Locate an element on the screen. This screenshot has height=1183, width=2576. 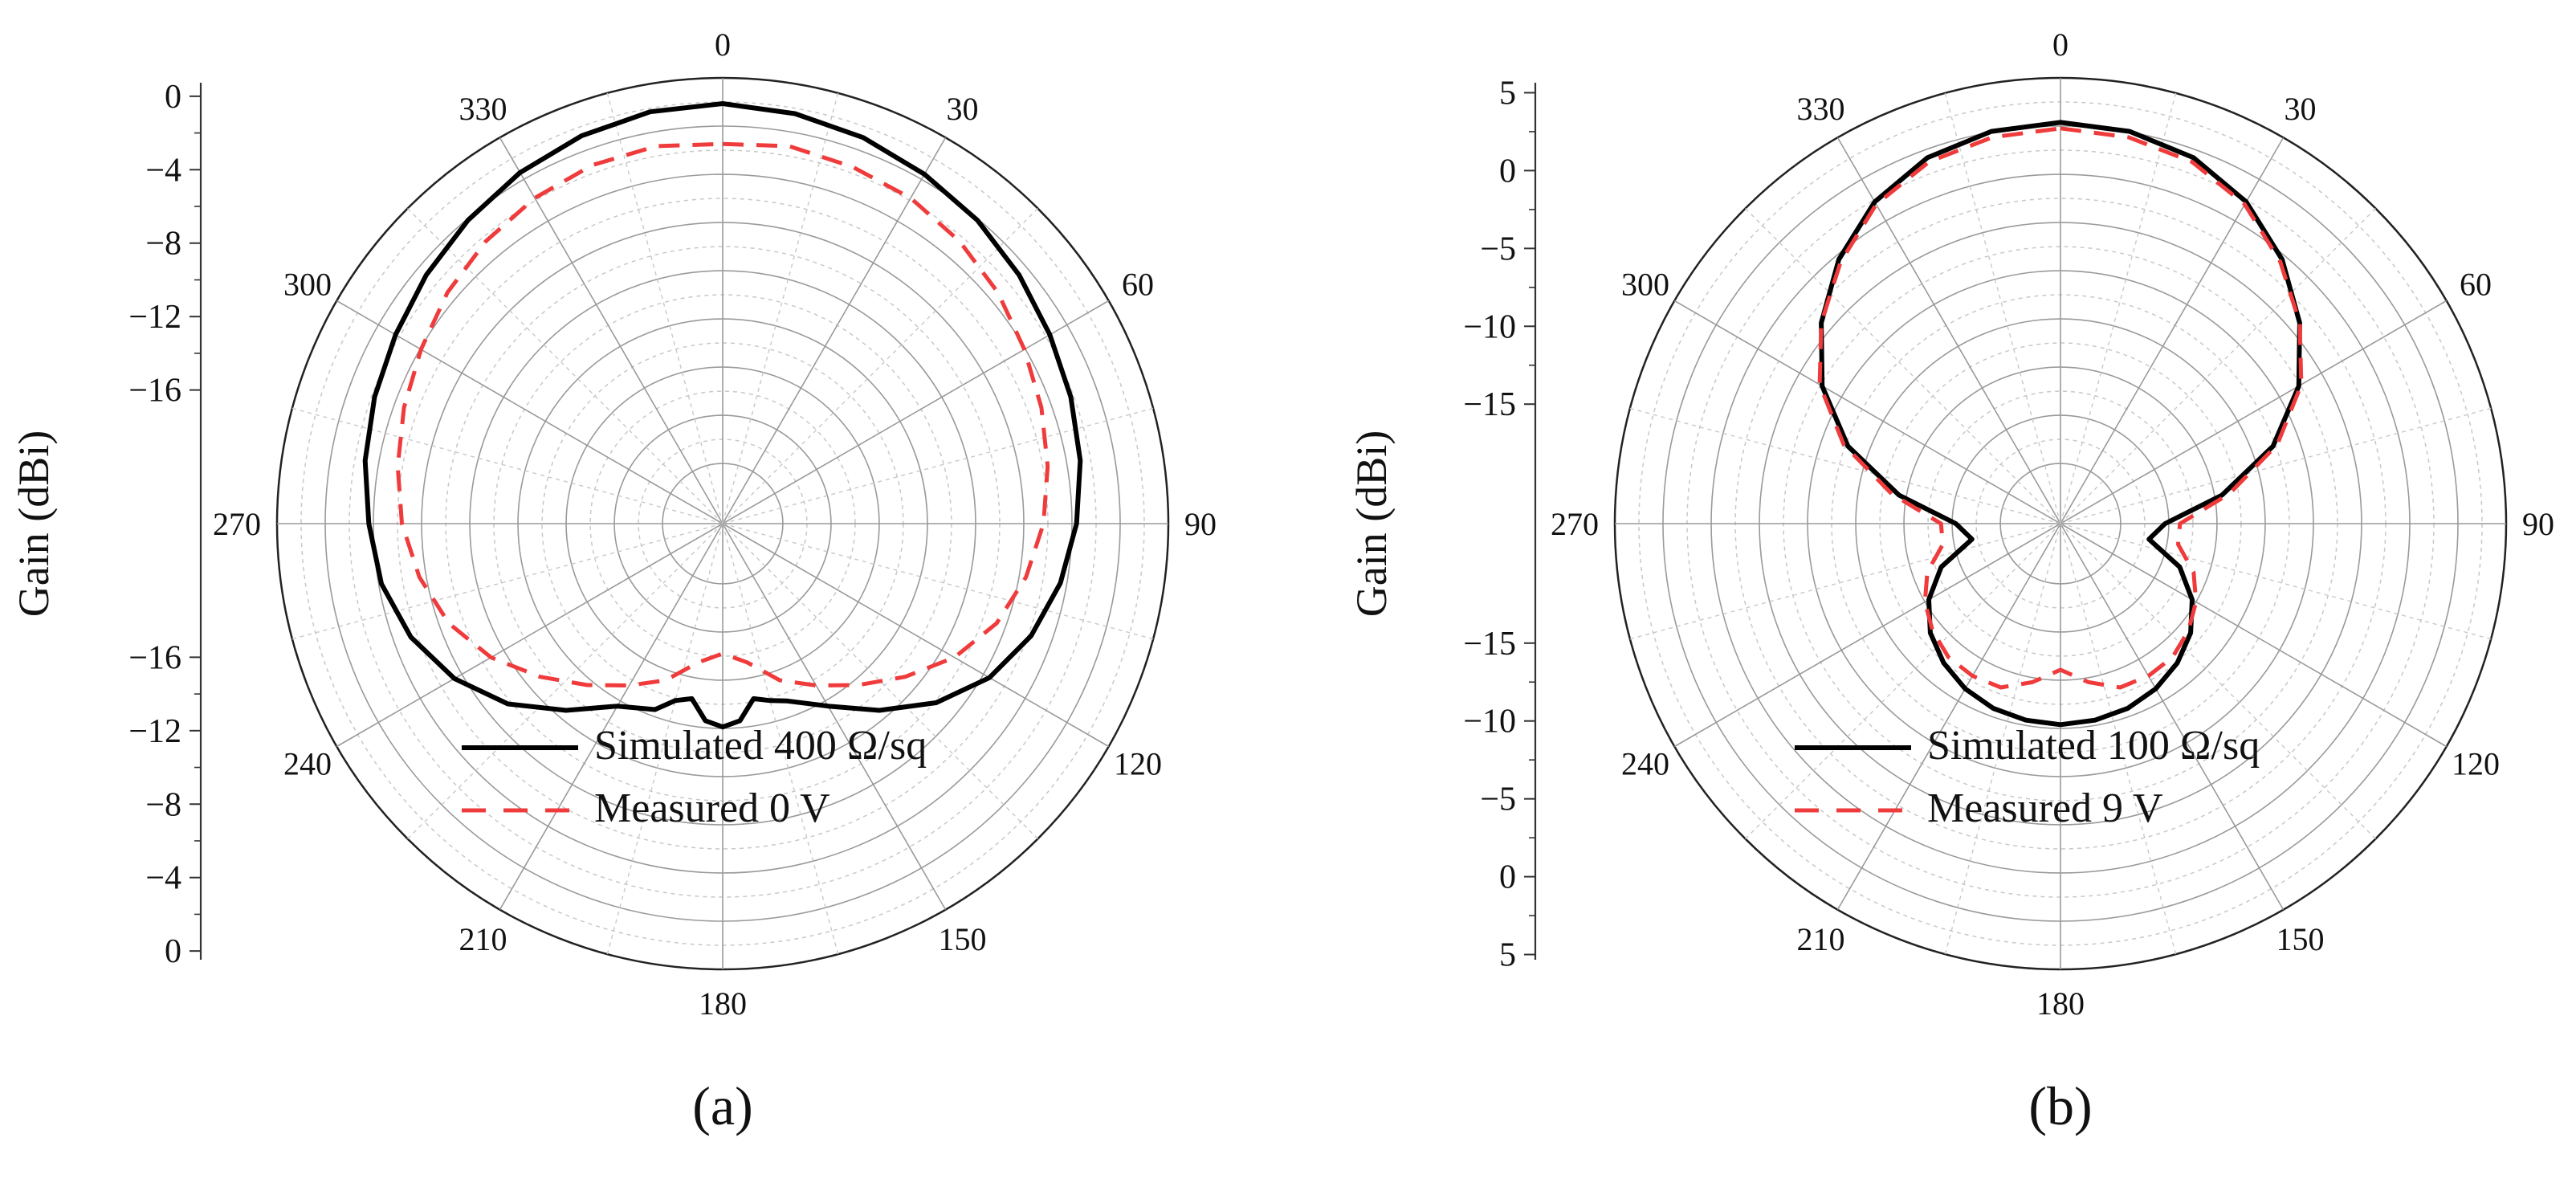
legend: Simulated 100 Ω/sq Measured 9 V is located at coordinates (2027, 777).